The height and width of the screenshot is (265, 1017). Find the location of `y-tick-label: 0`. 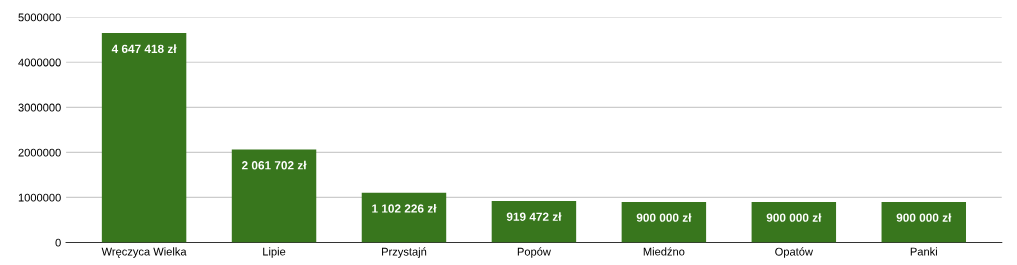

y-tick-label: 0 is located at coordinates (58, 242).